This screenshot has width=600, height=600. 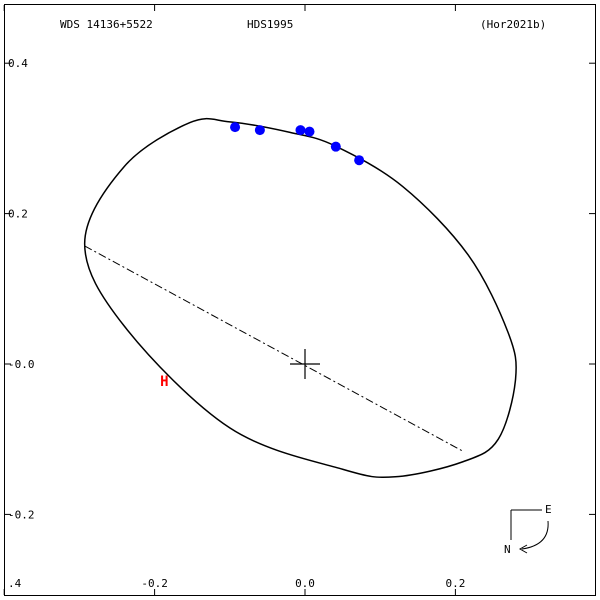 What do you see at coordinates (523, 549) in the screenshot?
I see `compass-arrow-head` at bounding box center [523, 549].